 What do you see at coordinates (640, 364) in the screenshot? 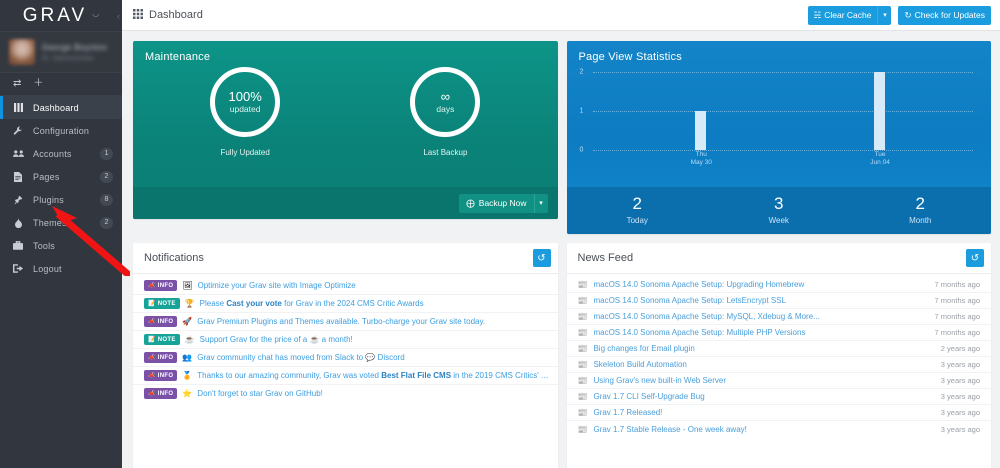
I see `news-title: Skeleton Build Automation` at bounding box center [640, 364].